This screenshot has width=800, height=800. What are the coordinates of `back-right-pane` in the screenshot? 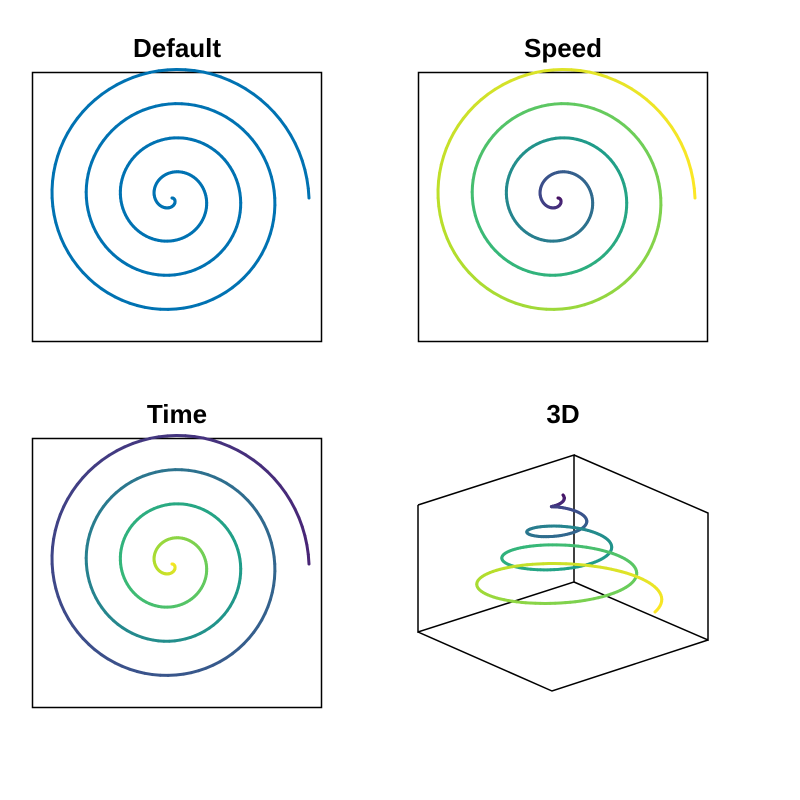 It's located at (641, 548).